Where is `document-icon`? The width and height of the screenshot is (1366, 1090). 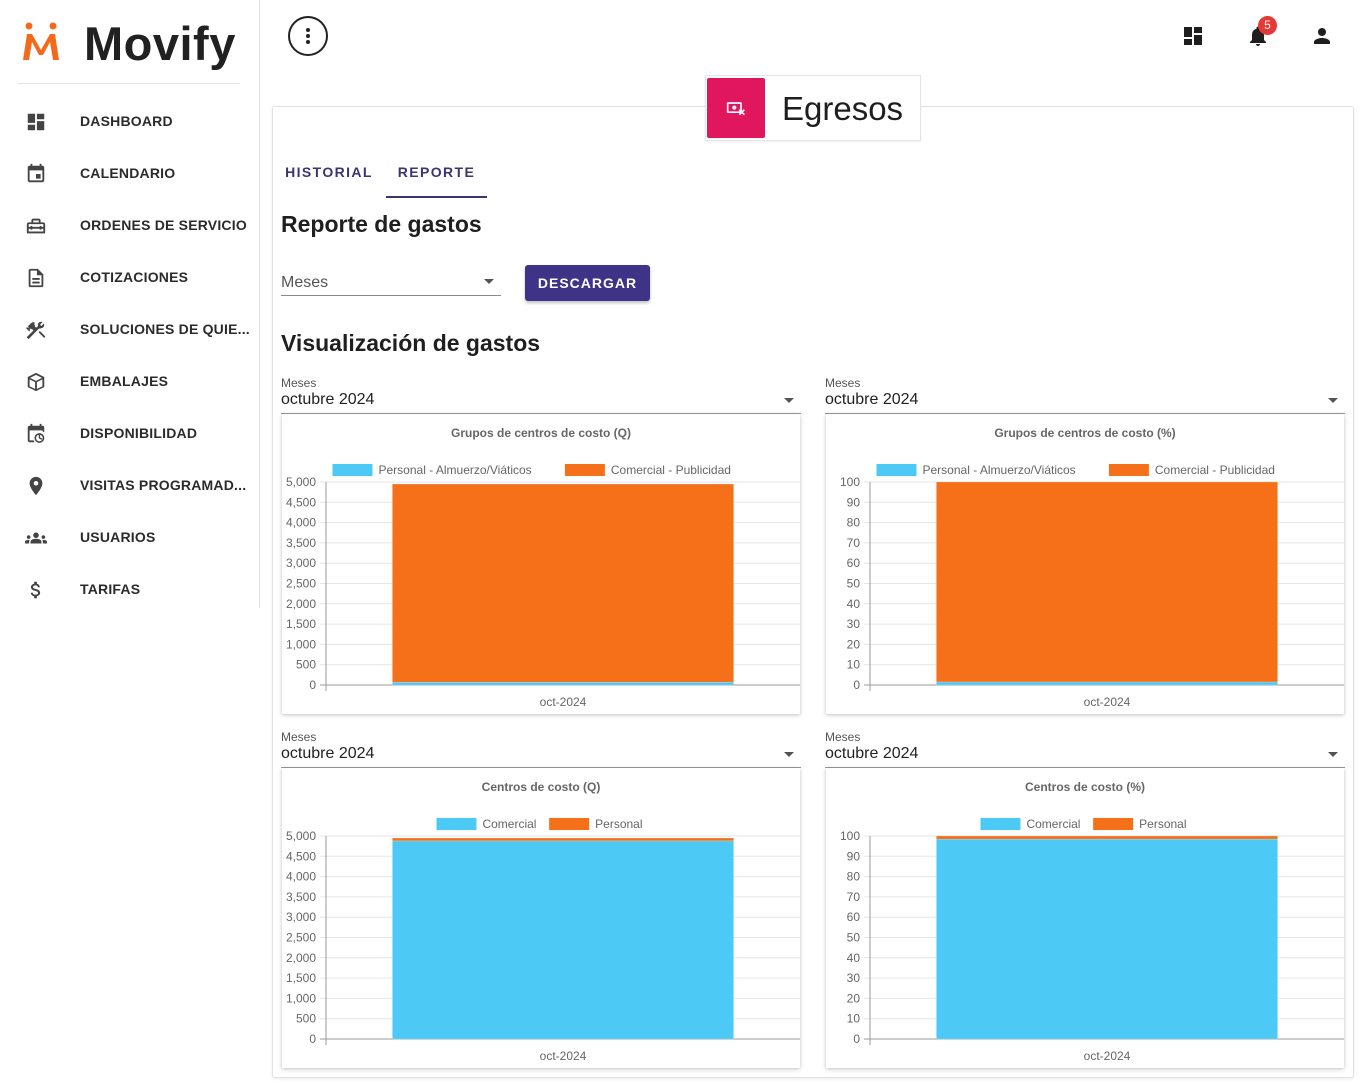
document-icon is located at coordinates (36, 278).